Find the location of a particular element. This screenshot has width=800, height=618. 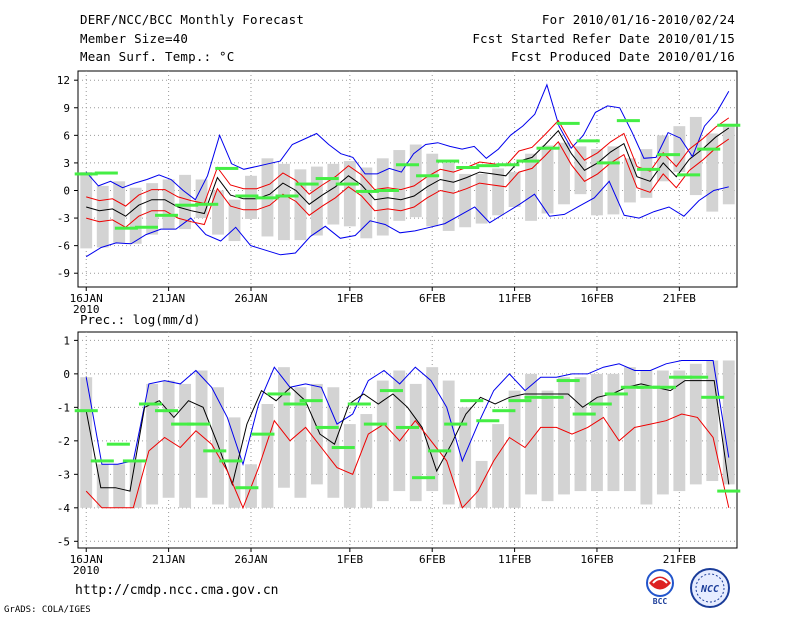

temp-ytick-label: 6 is located at coordinates (66, 135).